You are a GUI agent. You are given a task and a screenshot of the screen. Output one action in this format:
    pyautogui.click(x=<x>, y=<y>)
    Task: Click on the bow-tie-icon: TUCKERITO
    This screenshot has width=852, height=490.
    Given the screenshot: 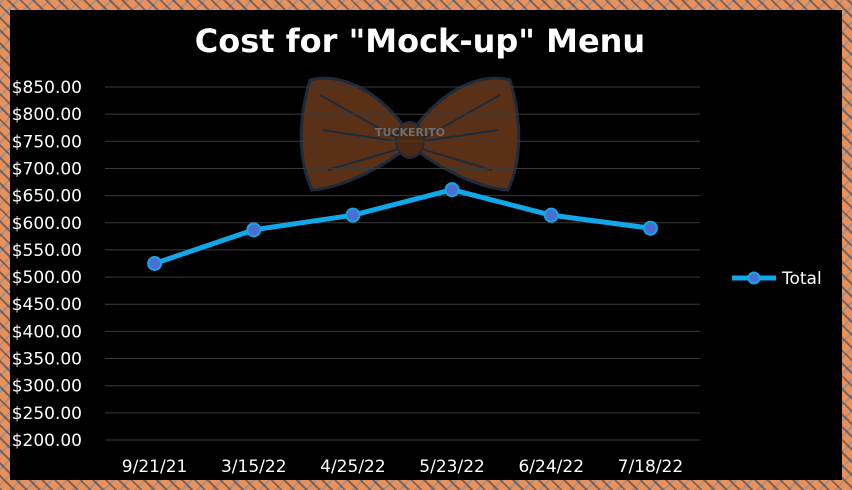 What is the action you would take?
    pyautogui.click(x=410, y=134)
    